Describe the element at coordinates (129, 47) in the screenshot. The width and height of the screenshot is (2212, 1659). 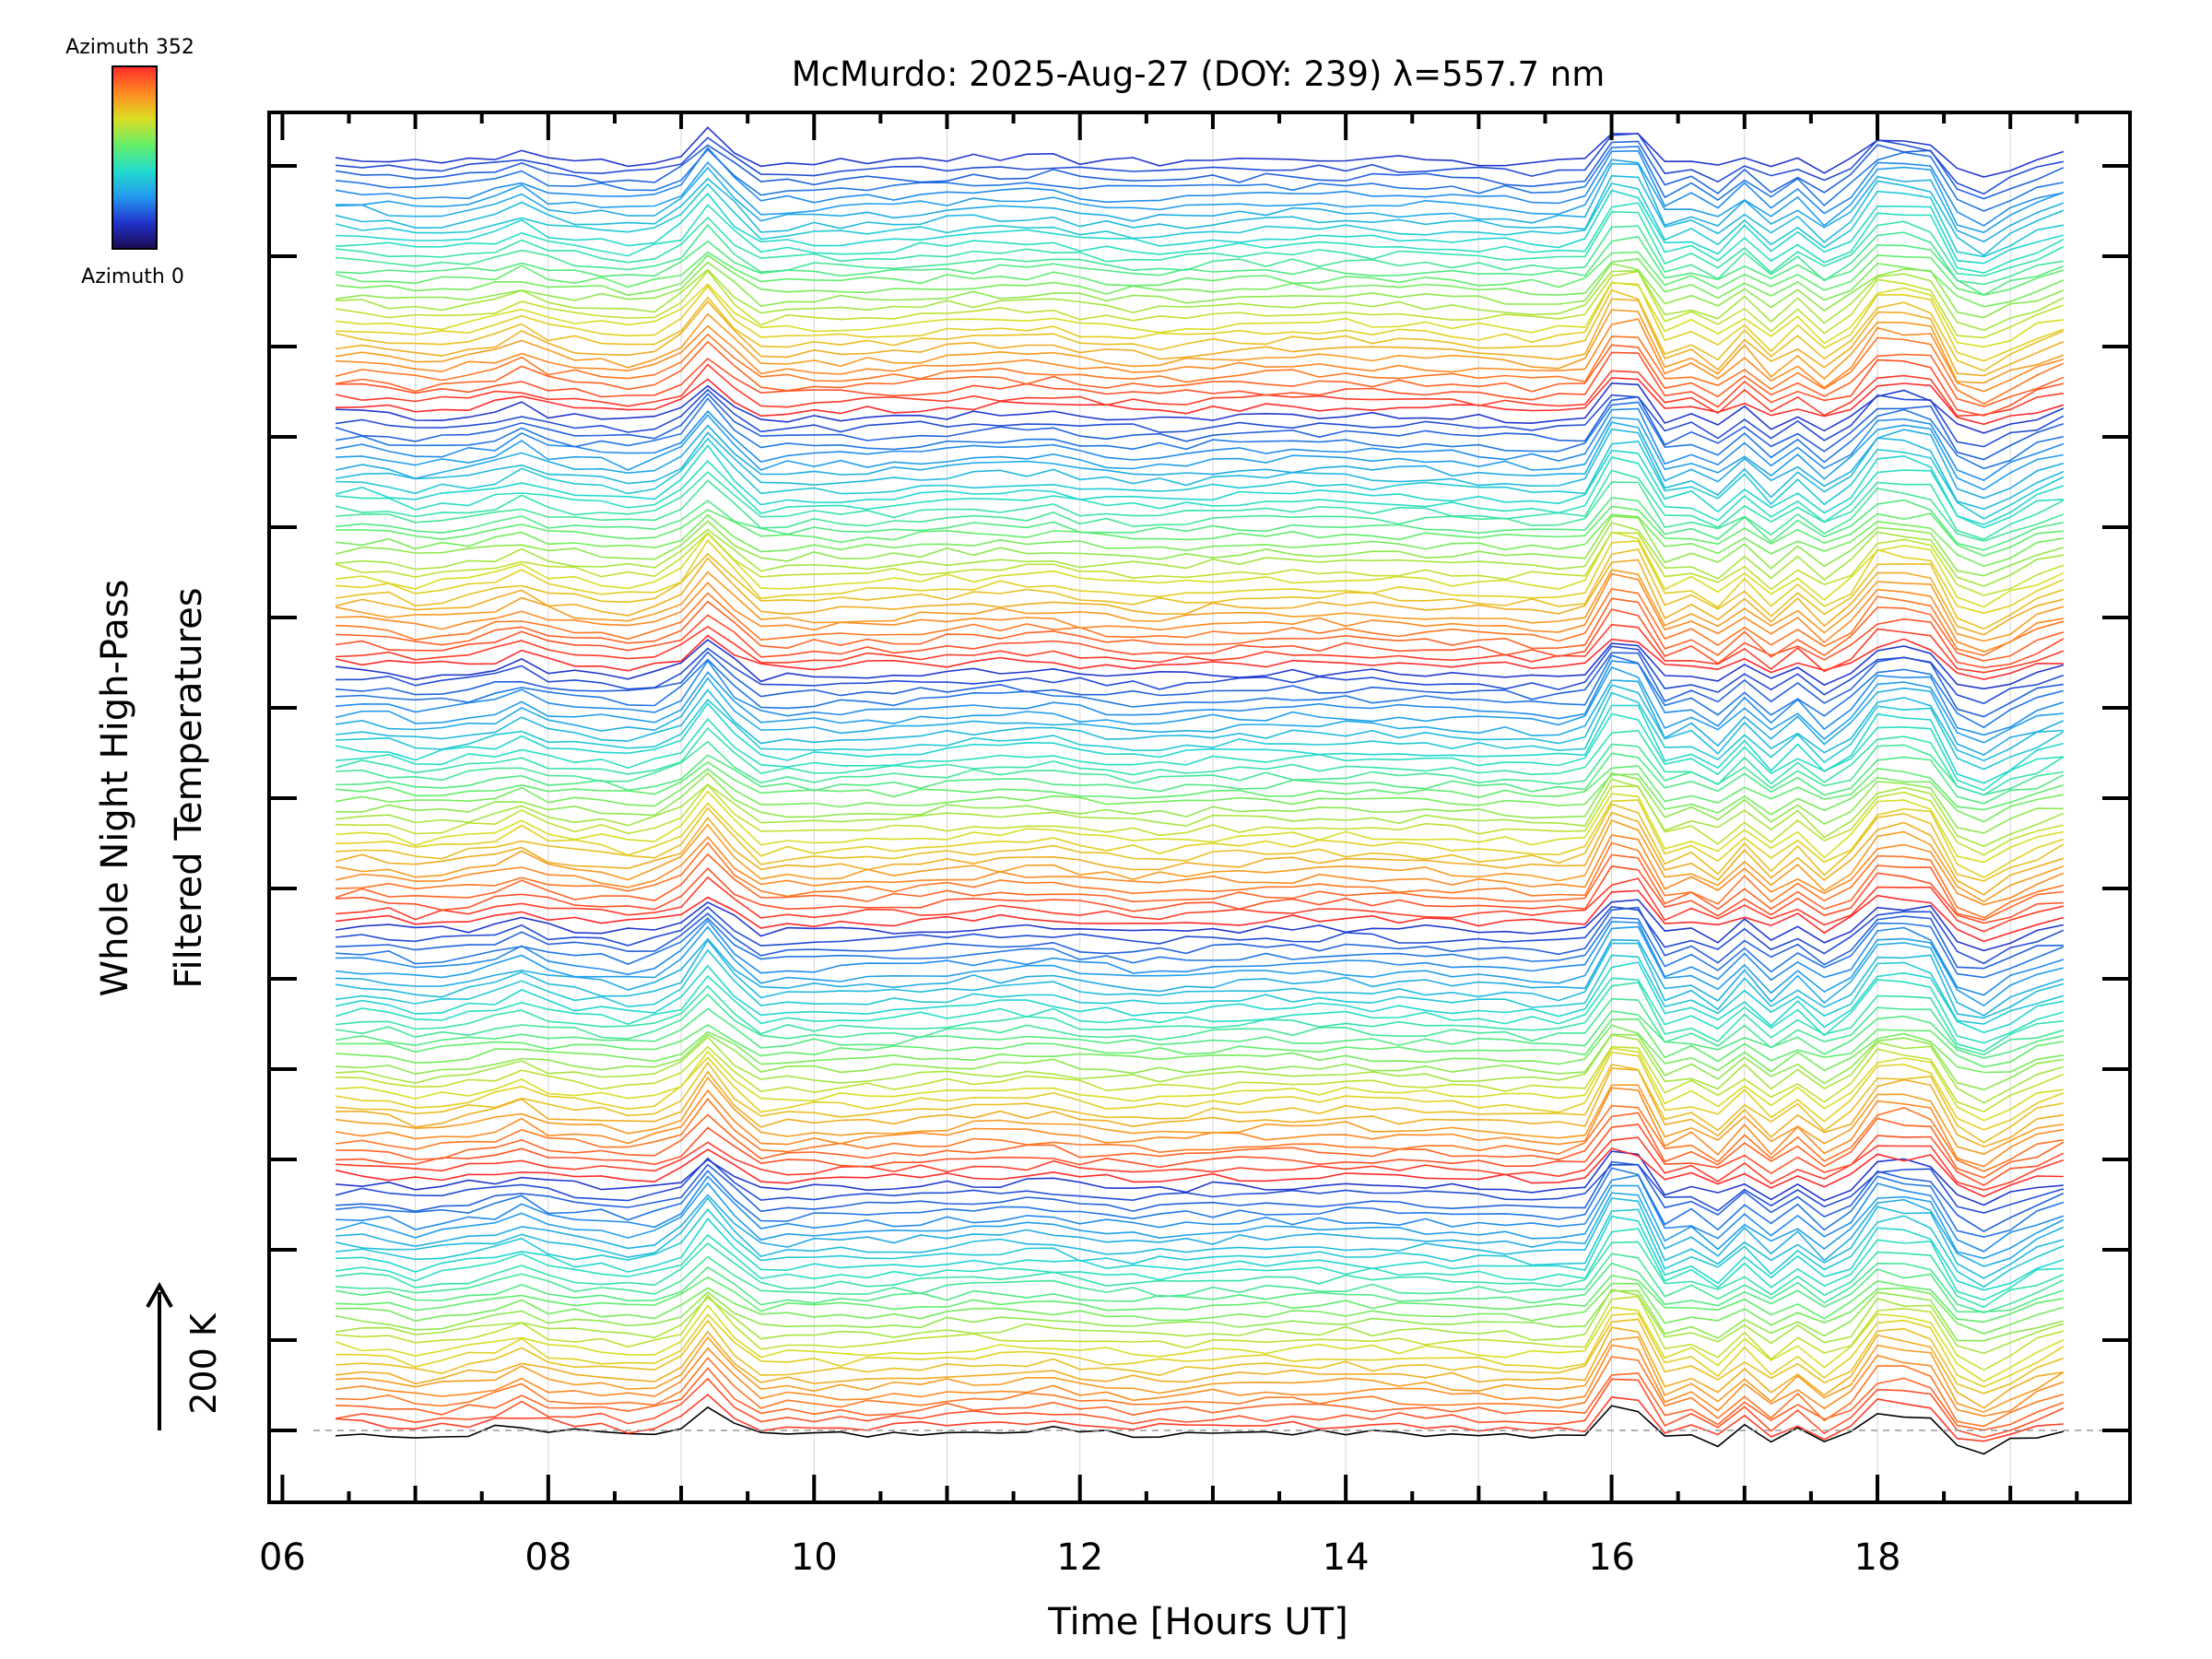
I see `colorbar-top-label: Azimuth 352` at that location.